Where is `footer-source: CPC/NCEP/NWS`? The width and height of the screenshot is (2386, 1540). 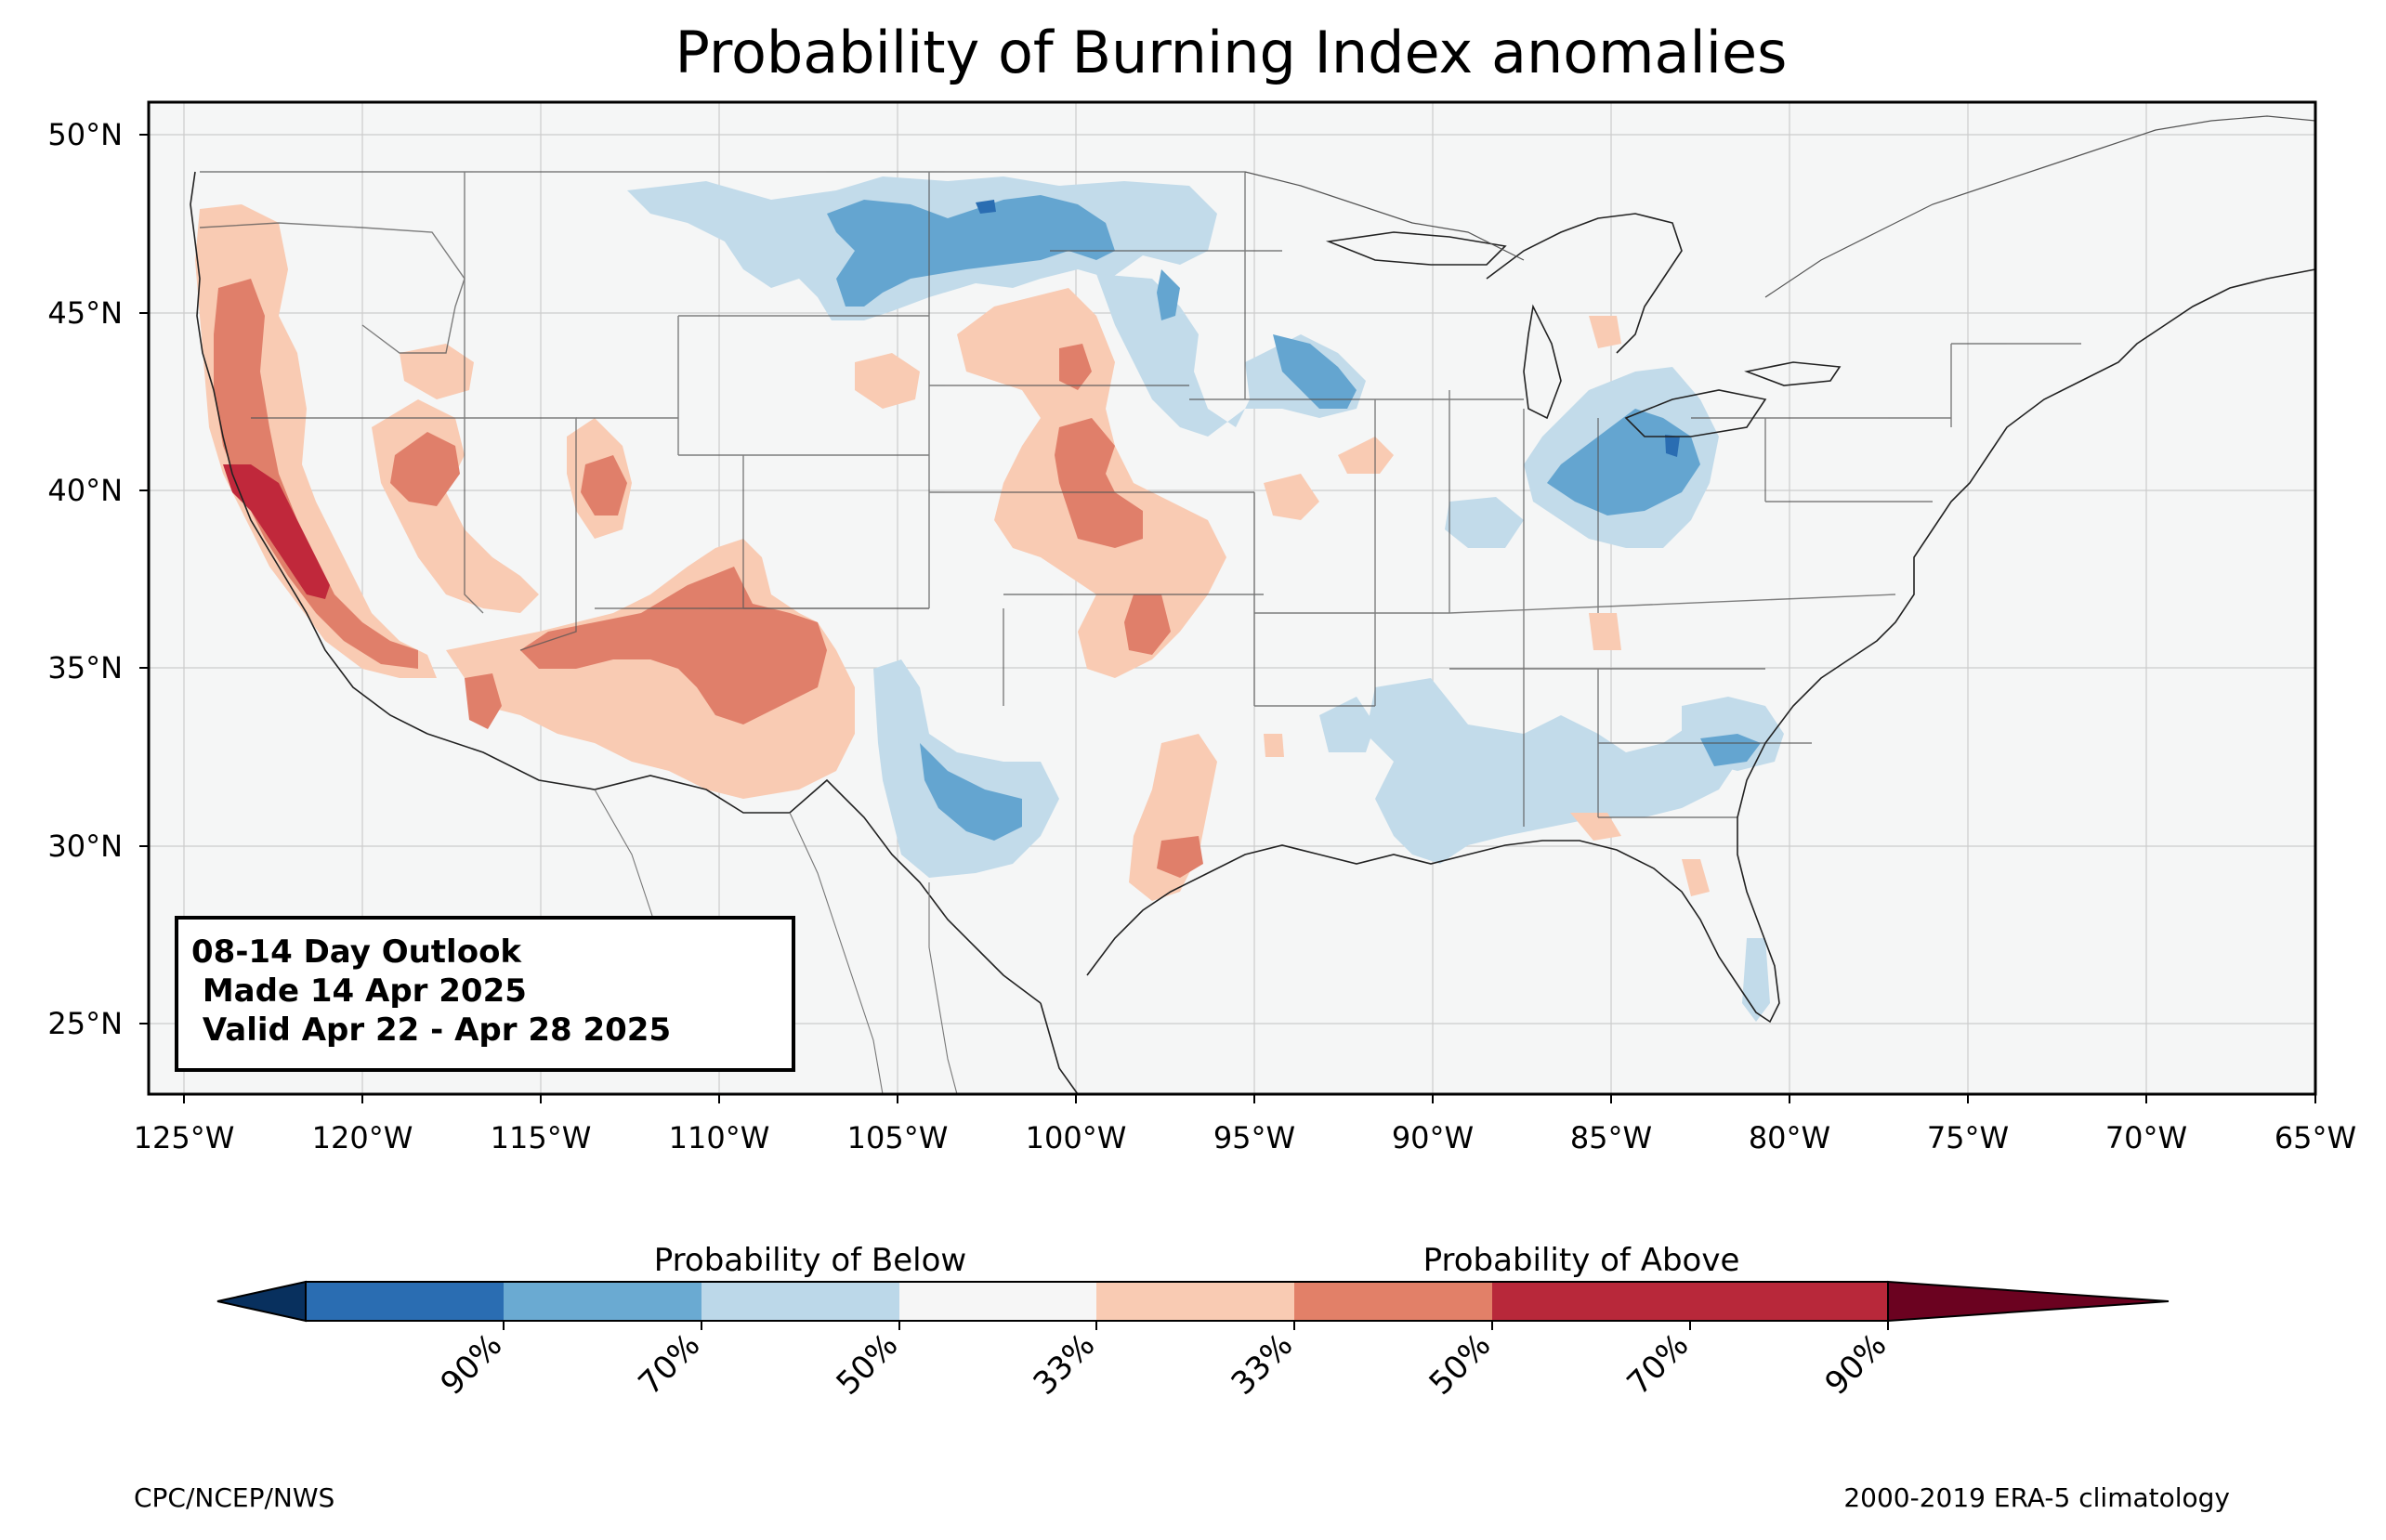 footer-source: CPC/NCEP/NWS is located at coordinates (234, 1497).